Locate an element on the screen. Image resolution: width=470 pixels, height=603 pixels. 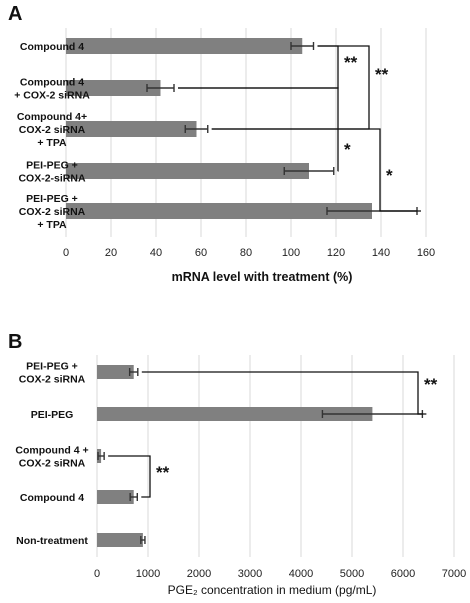
panel-a-x-tick-label: 160 is located at coordinates (426, 253).